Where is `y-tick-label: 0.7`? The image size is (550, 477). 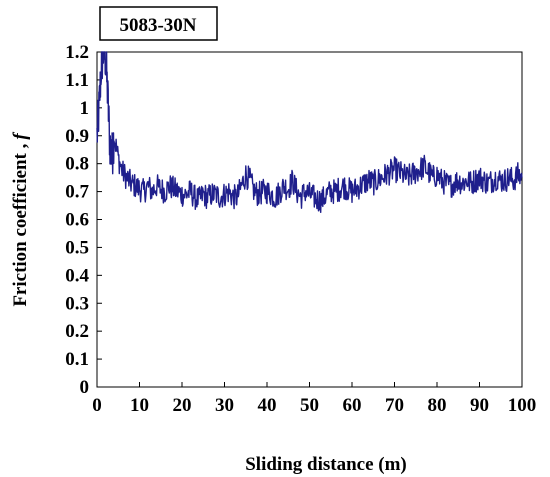 y-tick-label: 0.7 is located at coordinates (77, 192).